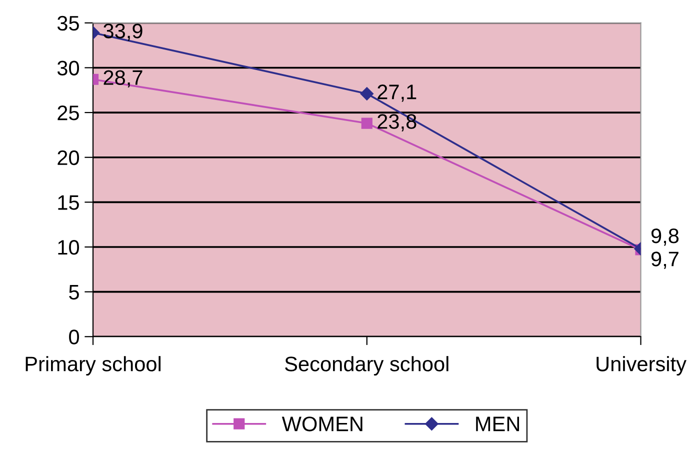  I want to click on legend-label: MEN, so click(498, 424).